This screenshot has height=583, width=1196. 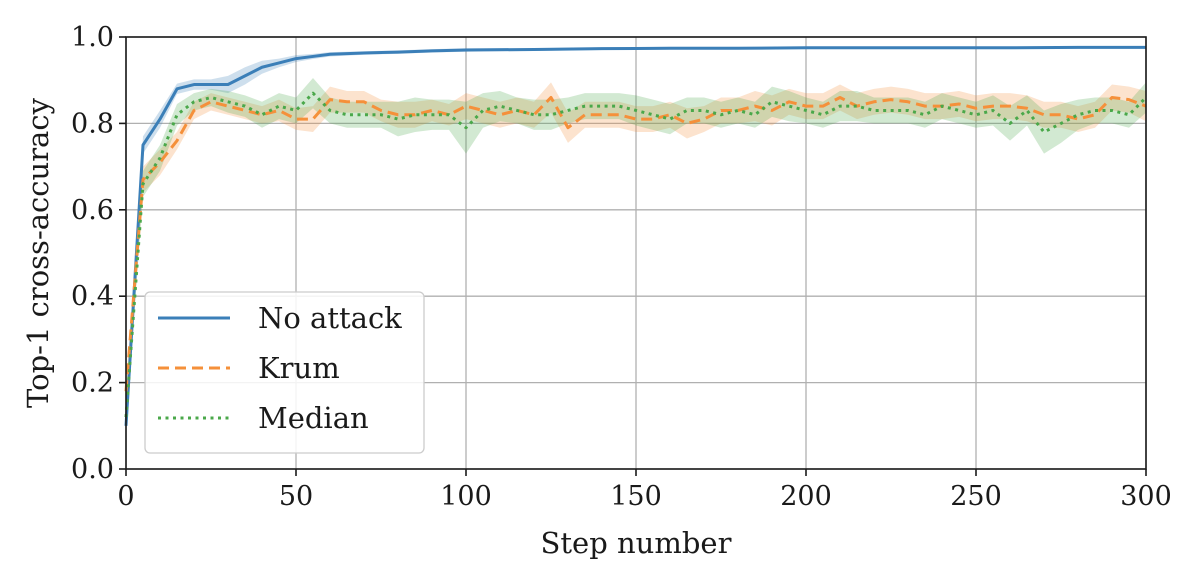 I want to click on legend-box, so click(x=284, y=372).